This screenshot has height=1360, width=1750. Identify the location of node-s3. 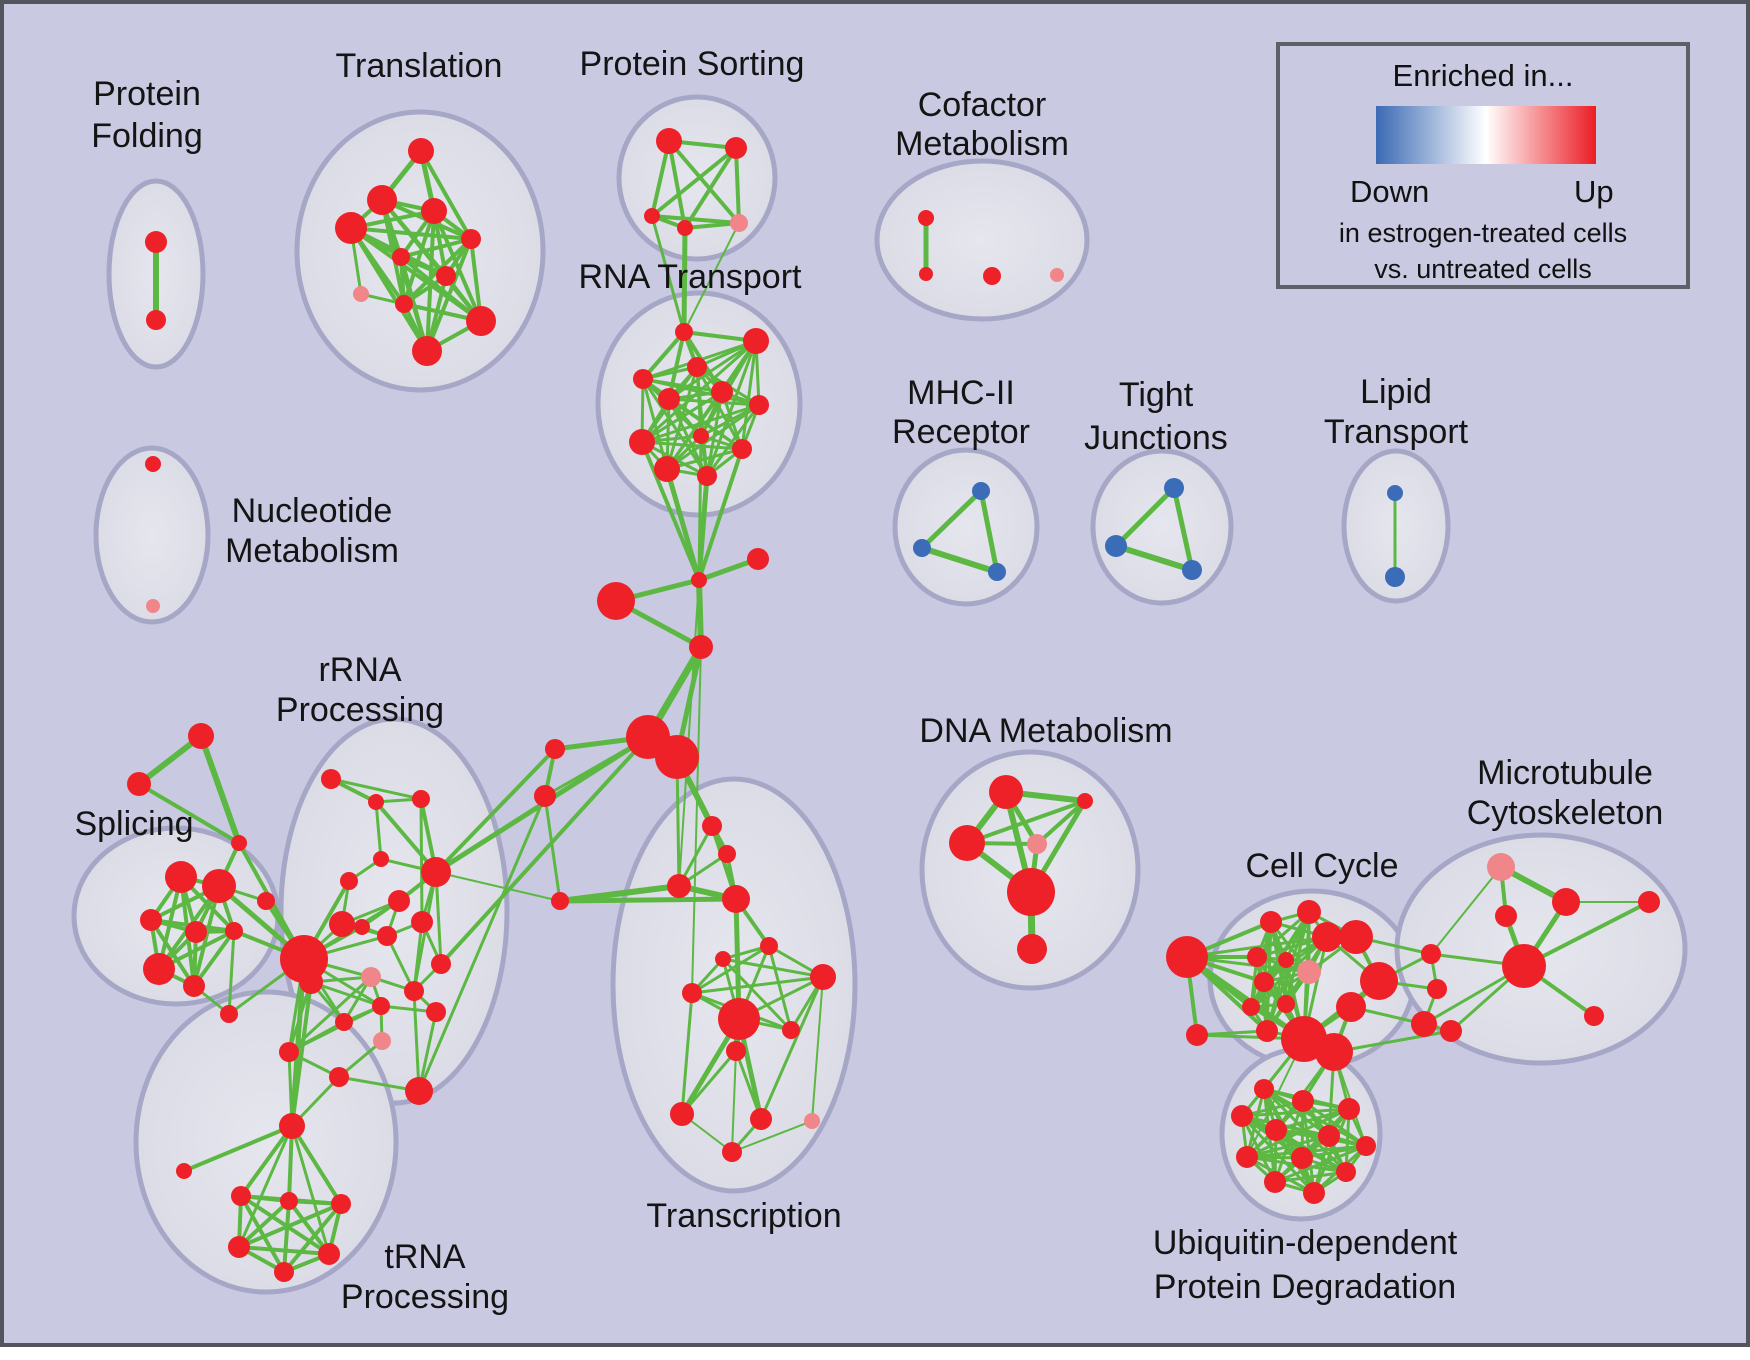
(151, 920).